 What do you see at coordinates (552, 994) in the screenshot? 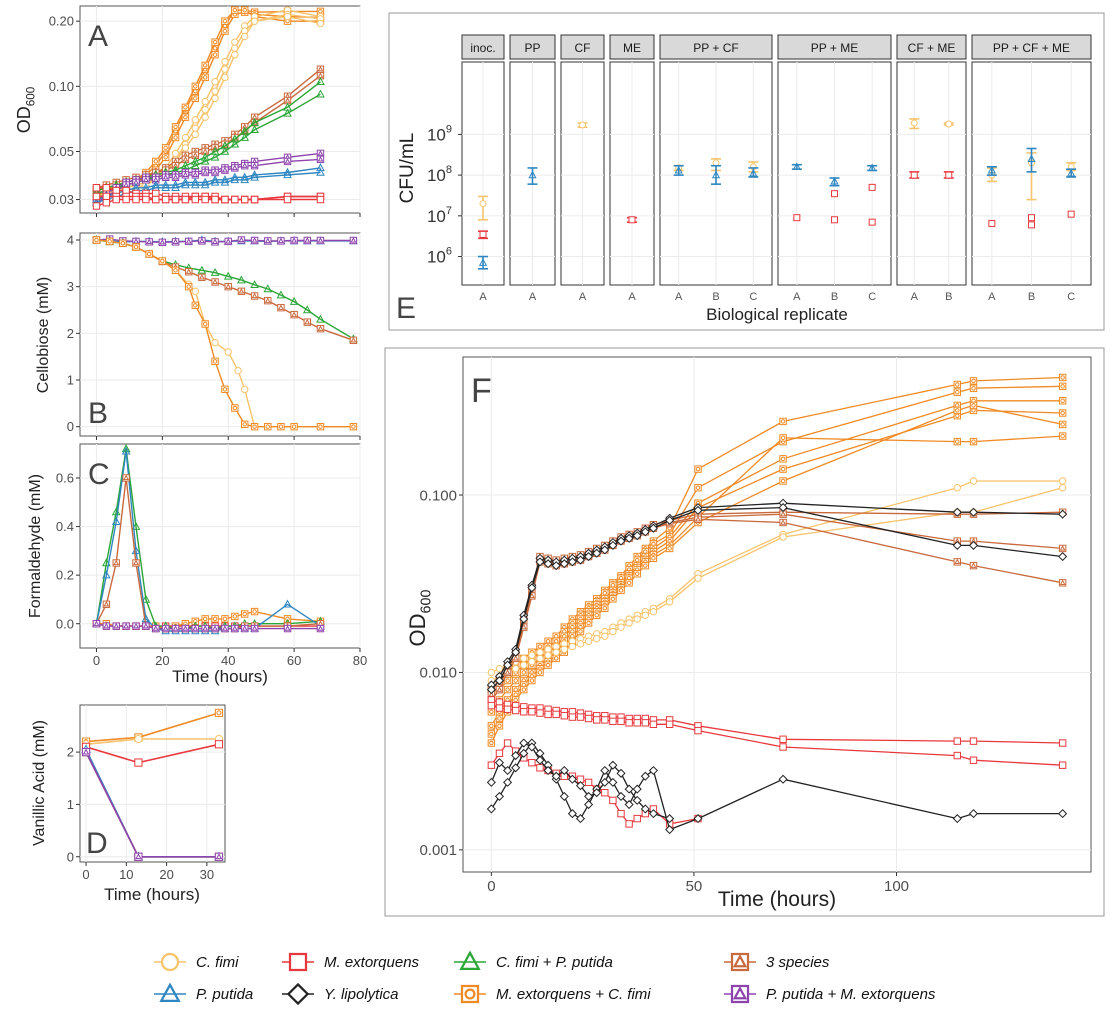
I see `legend-item-mecf: M. extorquens + C. fimi` at bounding box center [552, 994].